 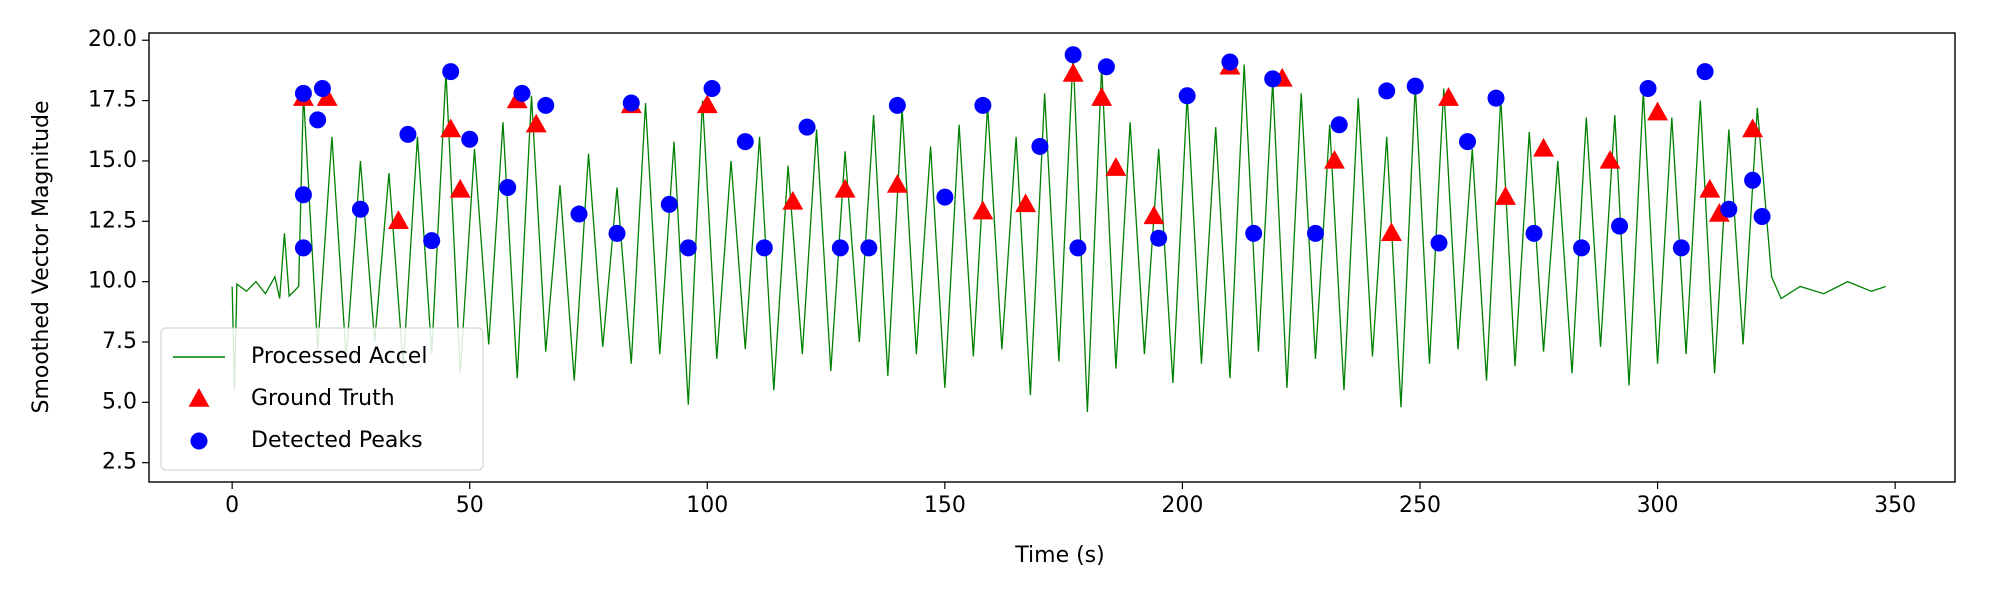 I want to click on legend-label: Detected Peaks, so click(x=337, y=440).